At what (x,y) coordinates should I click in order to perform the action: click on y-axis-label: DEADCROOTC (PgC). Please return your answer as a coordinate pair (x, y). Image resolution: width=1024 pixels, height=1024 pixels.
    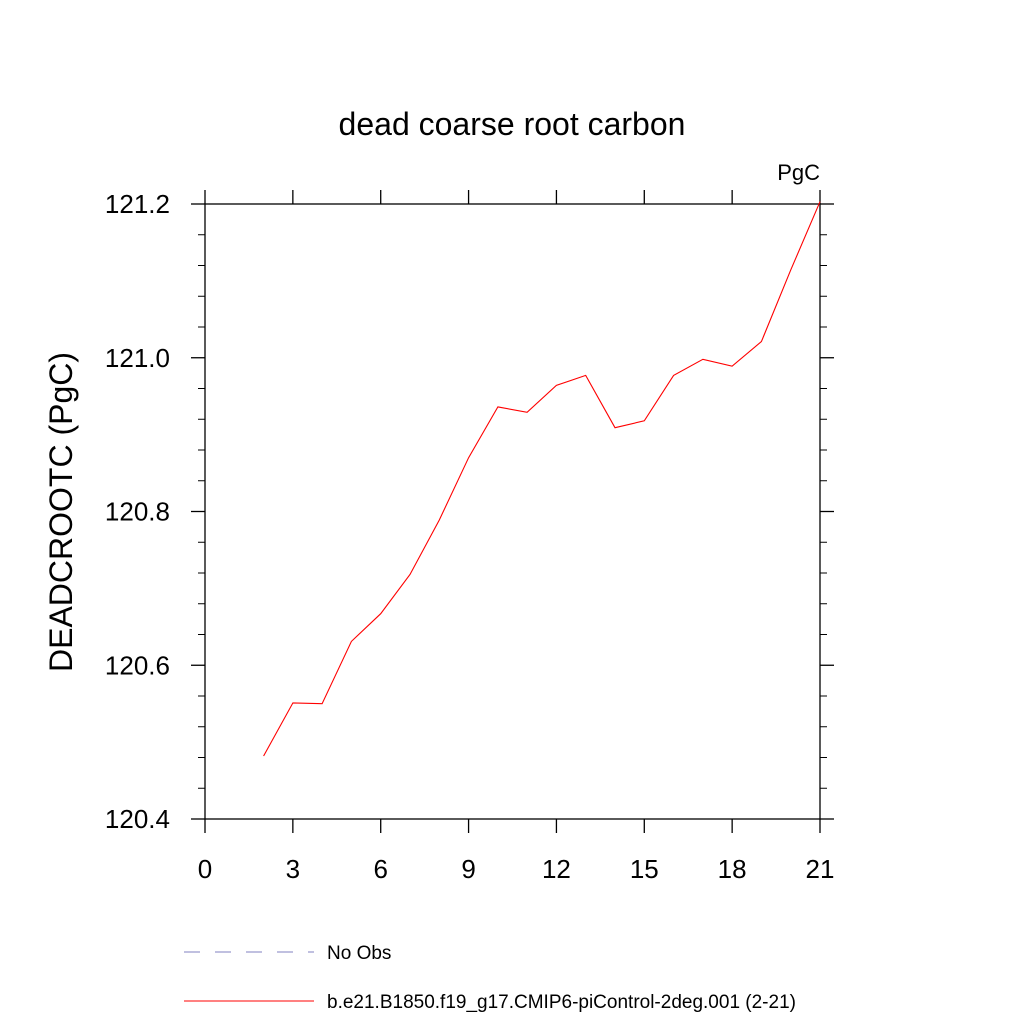
    Looking at the image, I should click on (61, 512).